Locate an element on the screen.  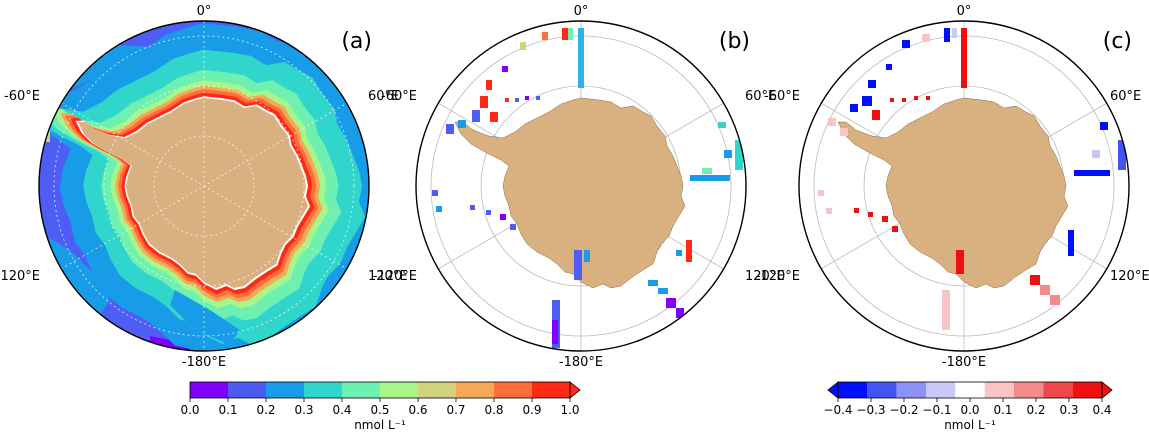
colorbar-right: −0.4 −0.3 −0.2 −0.1 0.0 0.1 0.2 0.3 0.4 nmol L⁻¹ is located at coordinates (968, 406).